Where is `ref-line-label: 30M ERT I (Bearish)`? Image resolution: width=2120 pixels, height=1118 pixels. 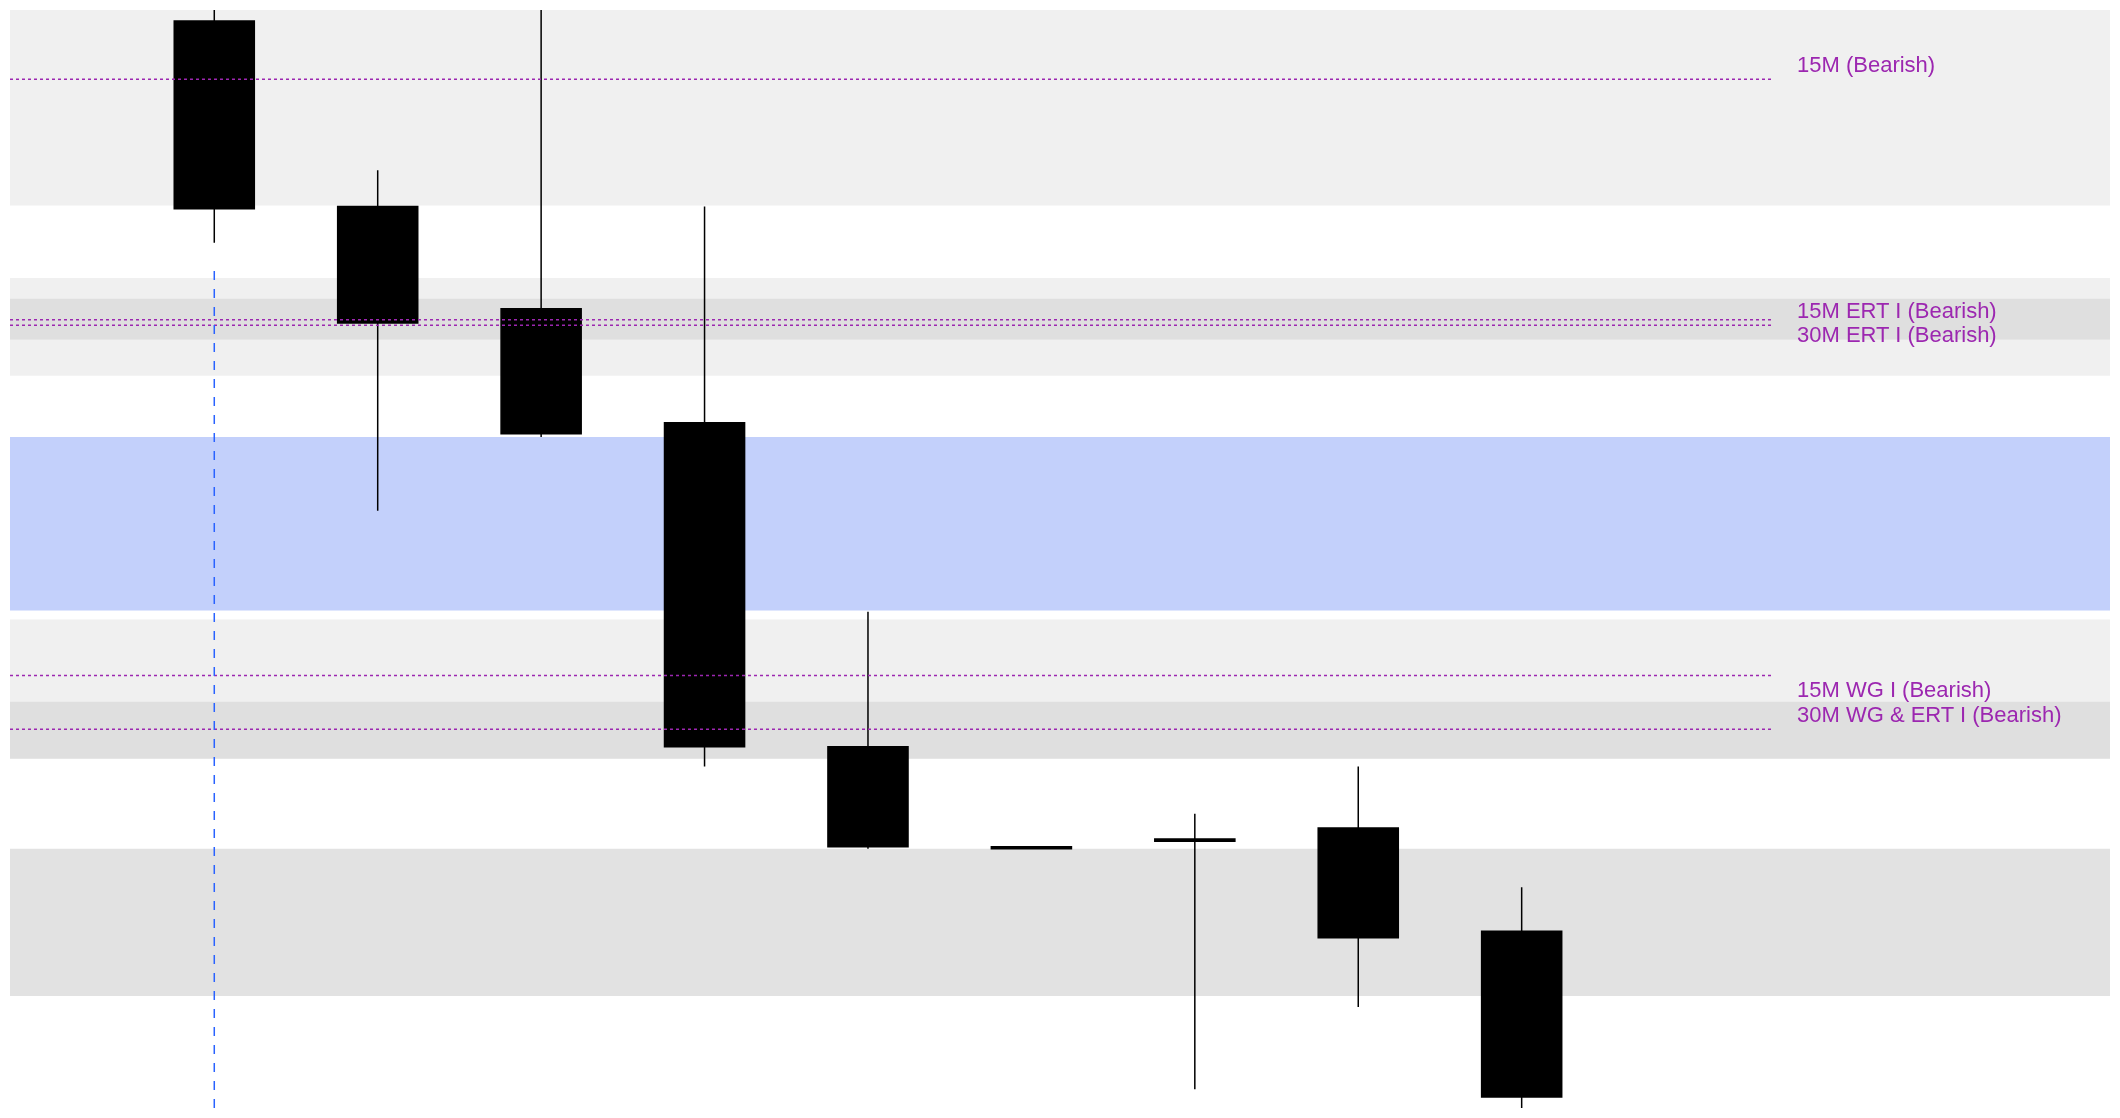 ref-line-label: 30M ERT I (Bearish) is located at coordinates (1897, 334).